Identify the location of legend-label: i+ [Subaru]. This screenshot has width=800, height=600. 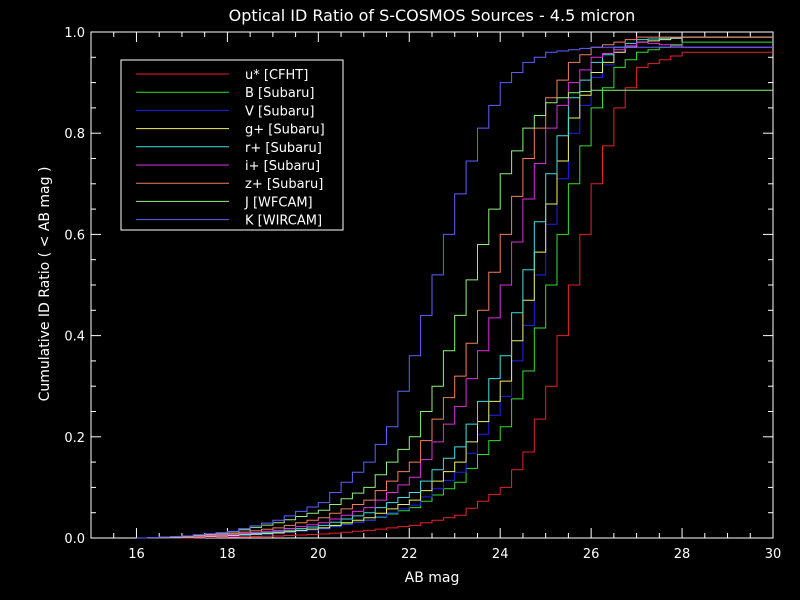
(282, 166).